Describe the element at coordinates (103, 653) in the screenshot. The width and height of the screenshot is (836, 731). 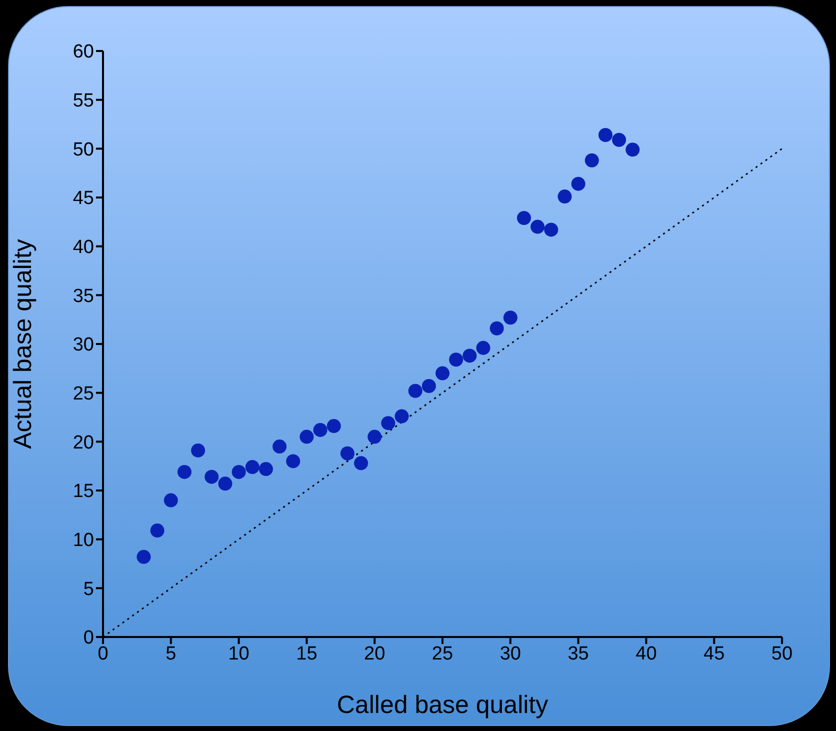
I see `x-tick-label: 0` at that location.